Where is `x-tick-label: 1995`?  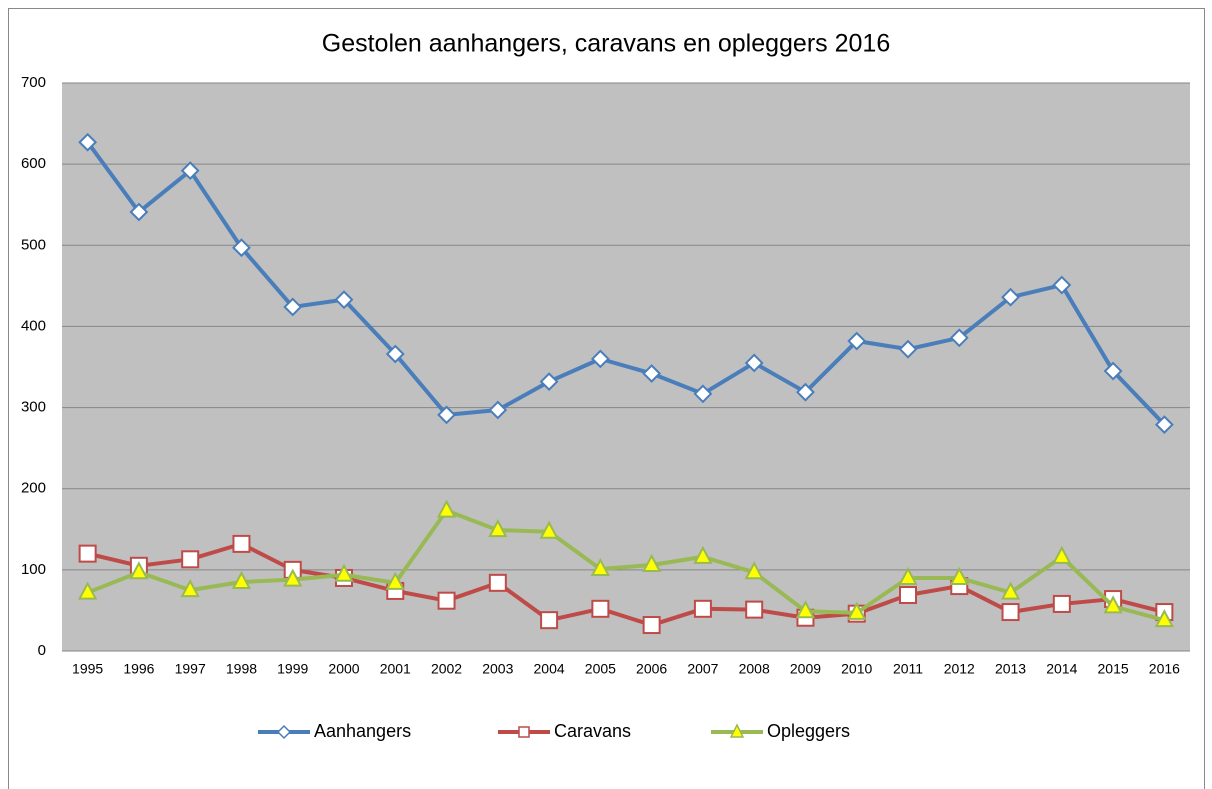 x-tick-label: 1995 is located at coordinates (87, 669).